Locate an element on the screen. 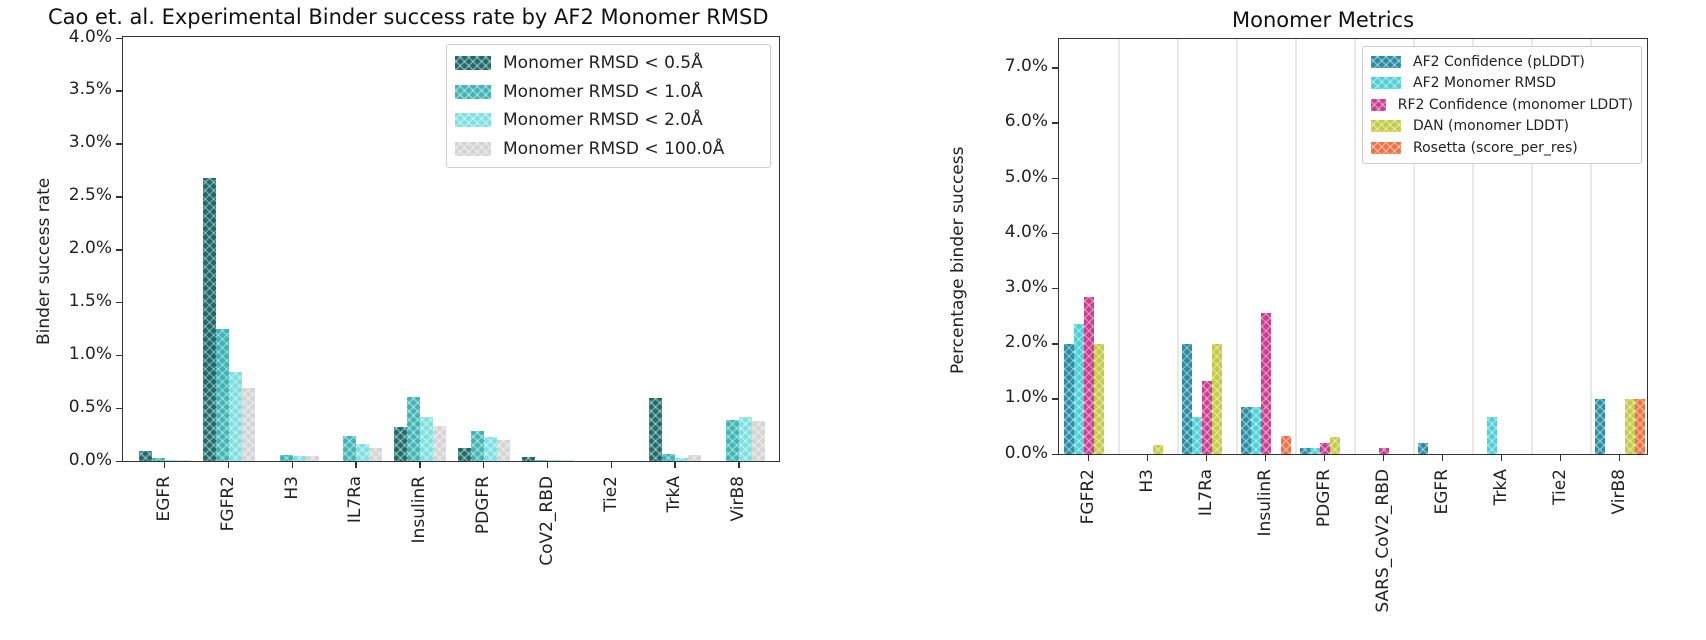 Image resolution: width=1706 pixels, height=640 pixels. x-tick-label: PDGFR is located at coordinates (482, 505).